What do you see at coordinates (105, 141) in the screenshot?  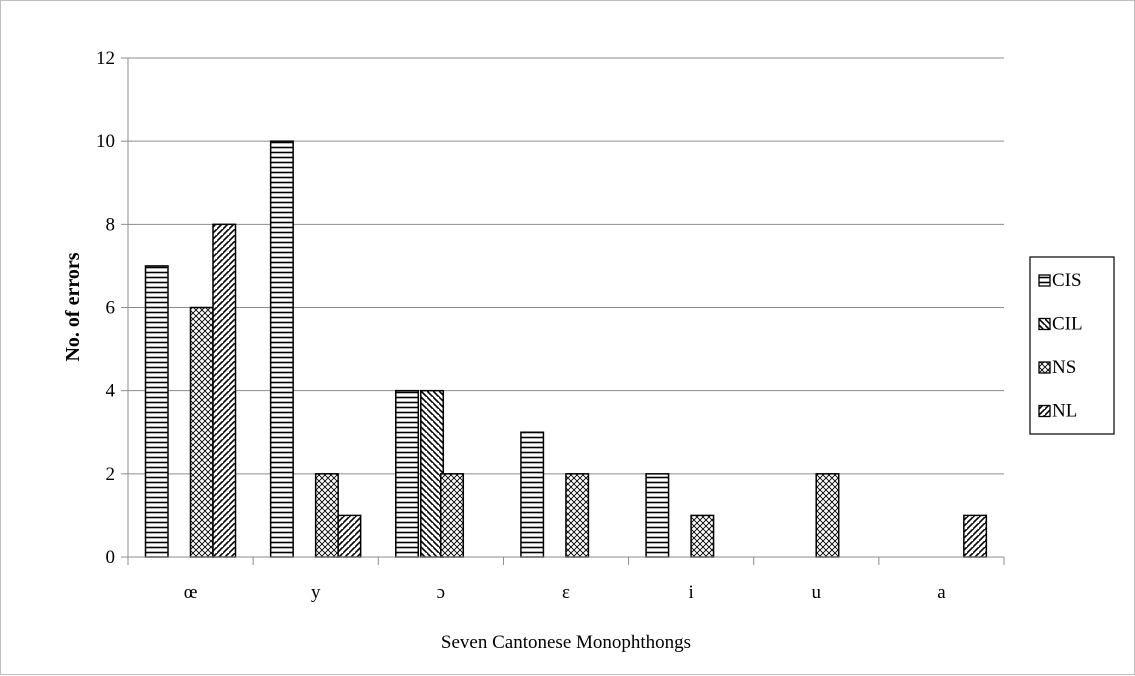 I see `y-tick-label: 10` at bounding box center [105, 141].